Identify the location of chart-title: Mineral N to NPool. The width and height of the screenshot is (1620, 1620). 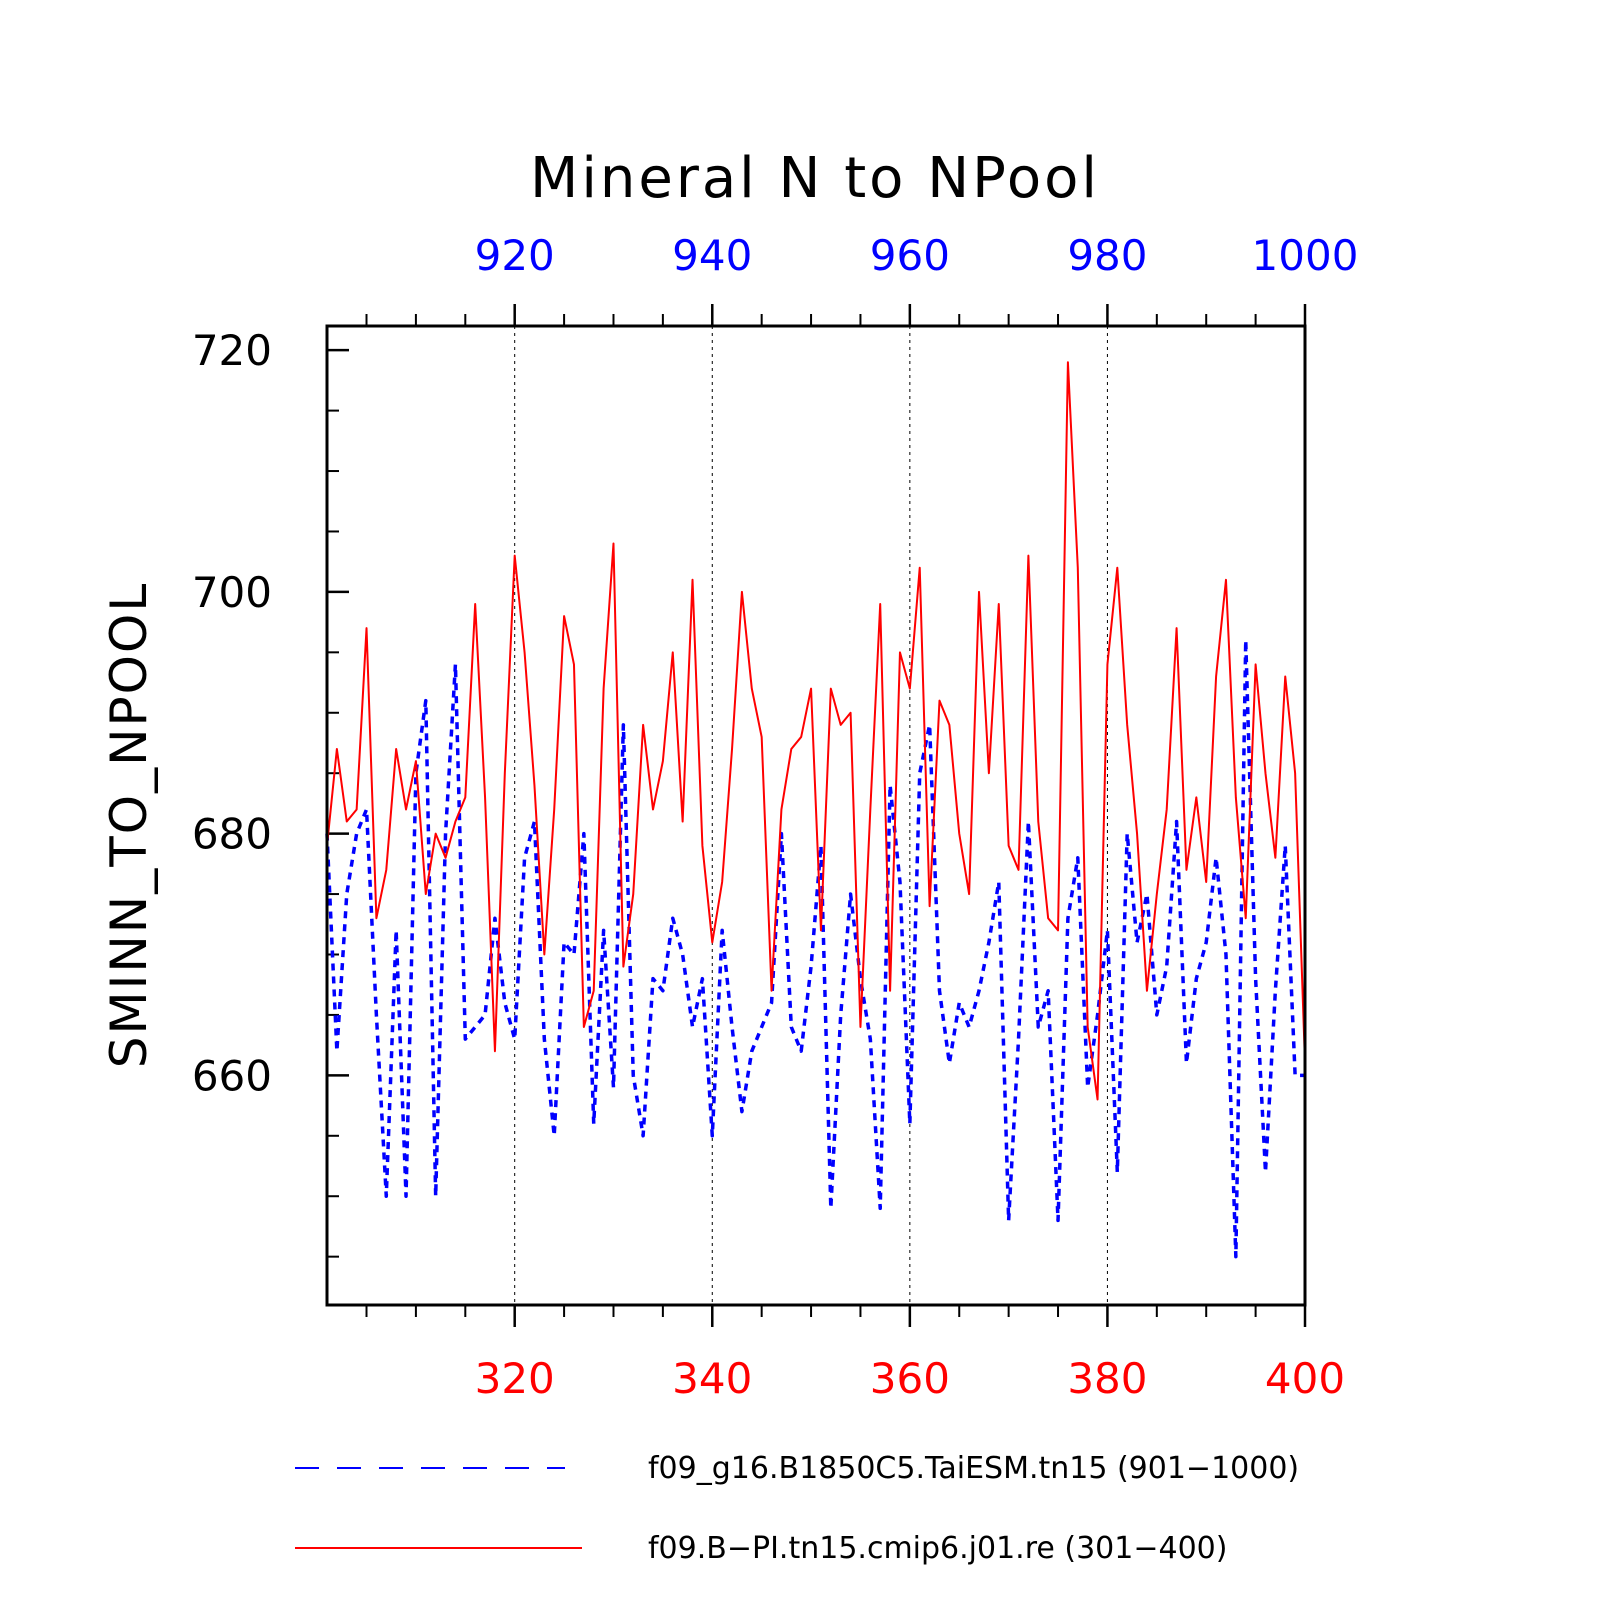
(815, 178).